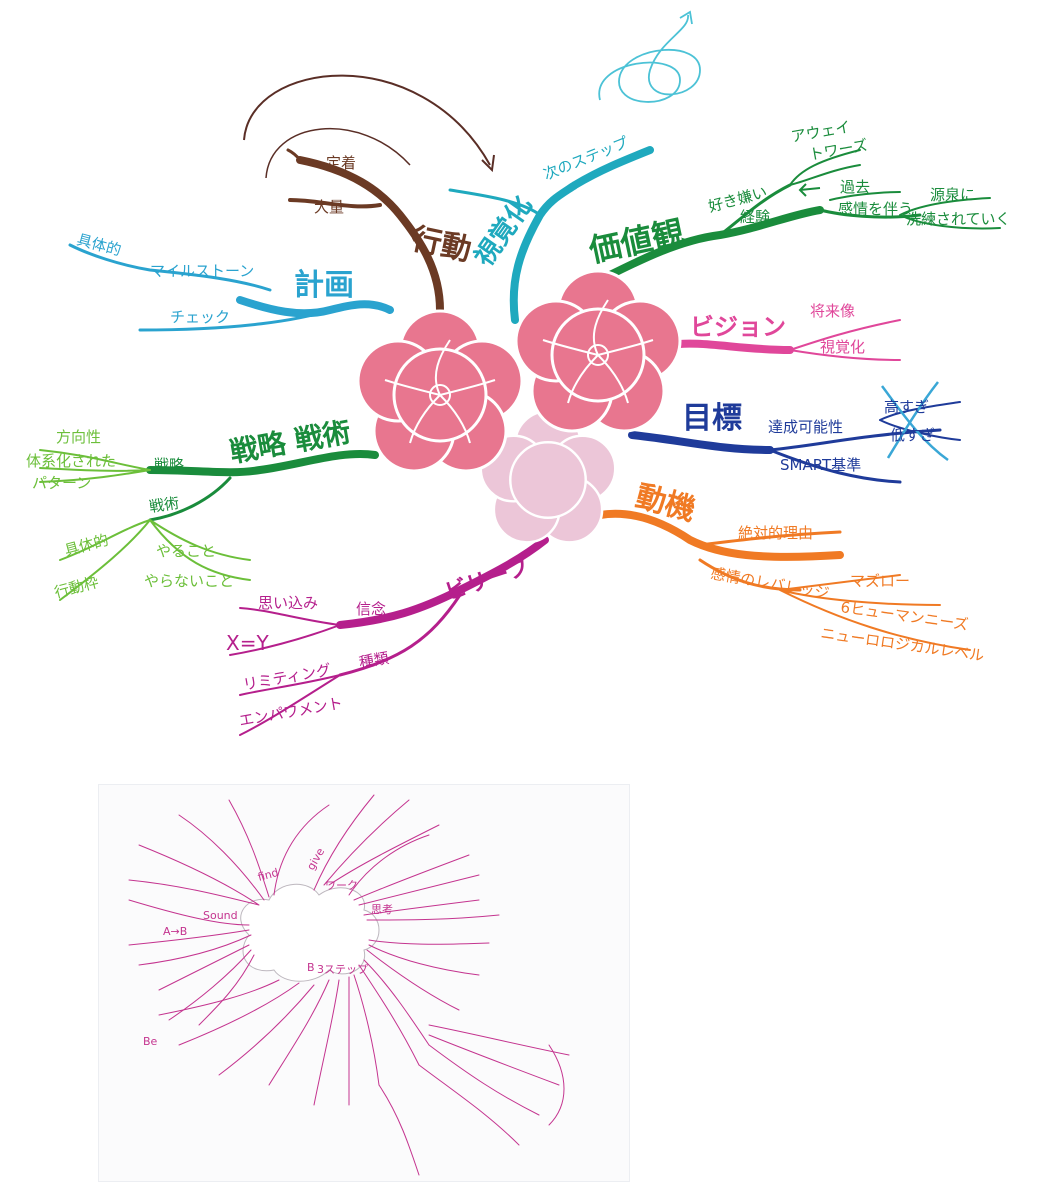  What do you see at coordinates (803, 214) in the screenshot?
I see `branch-values` at bounding box center [803, 214].